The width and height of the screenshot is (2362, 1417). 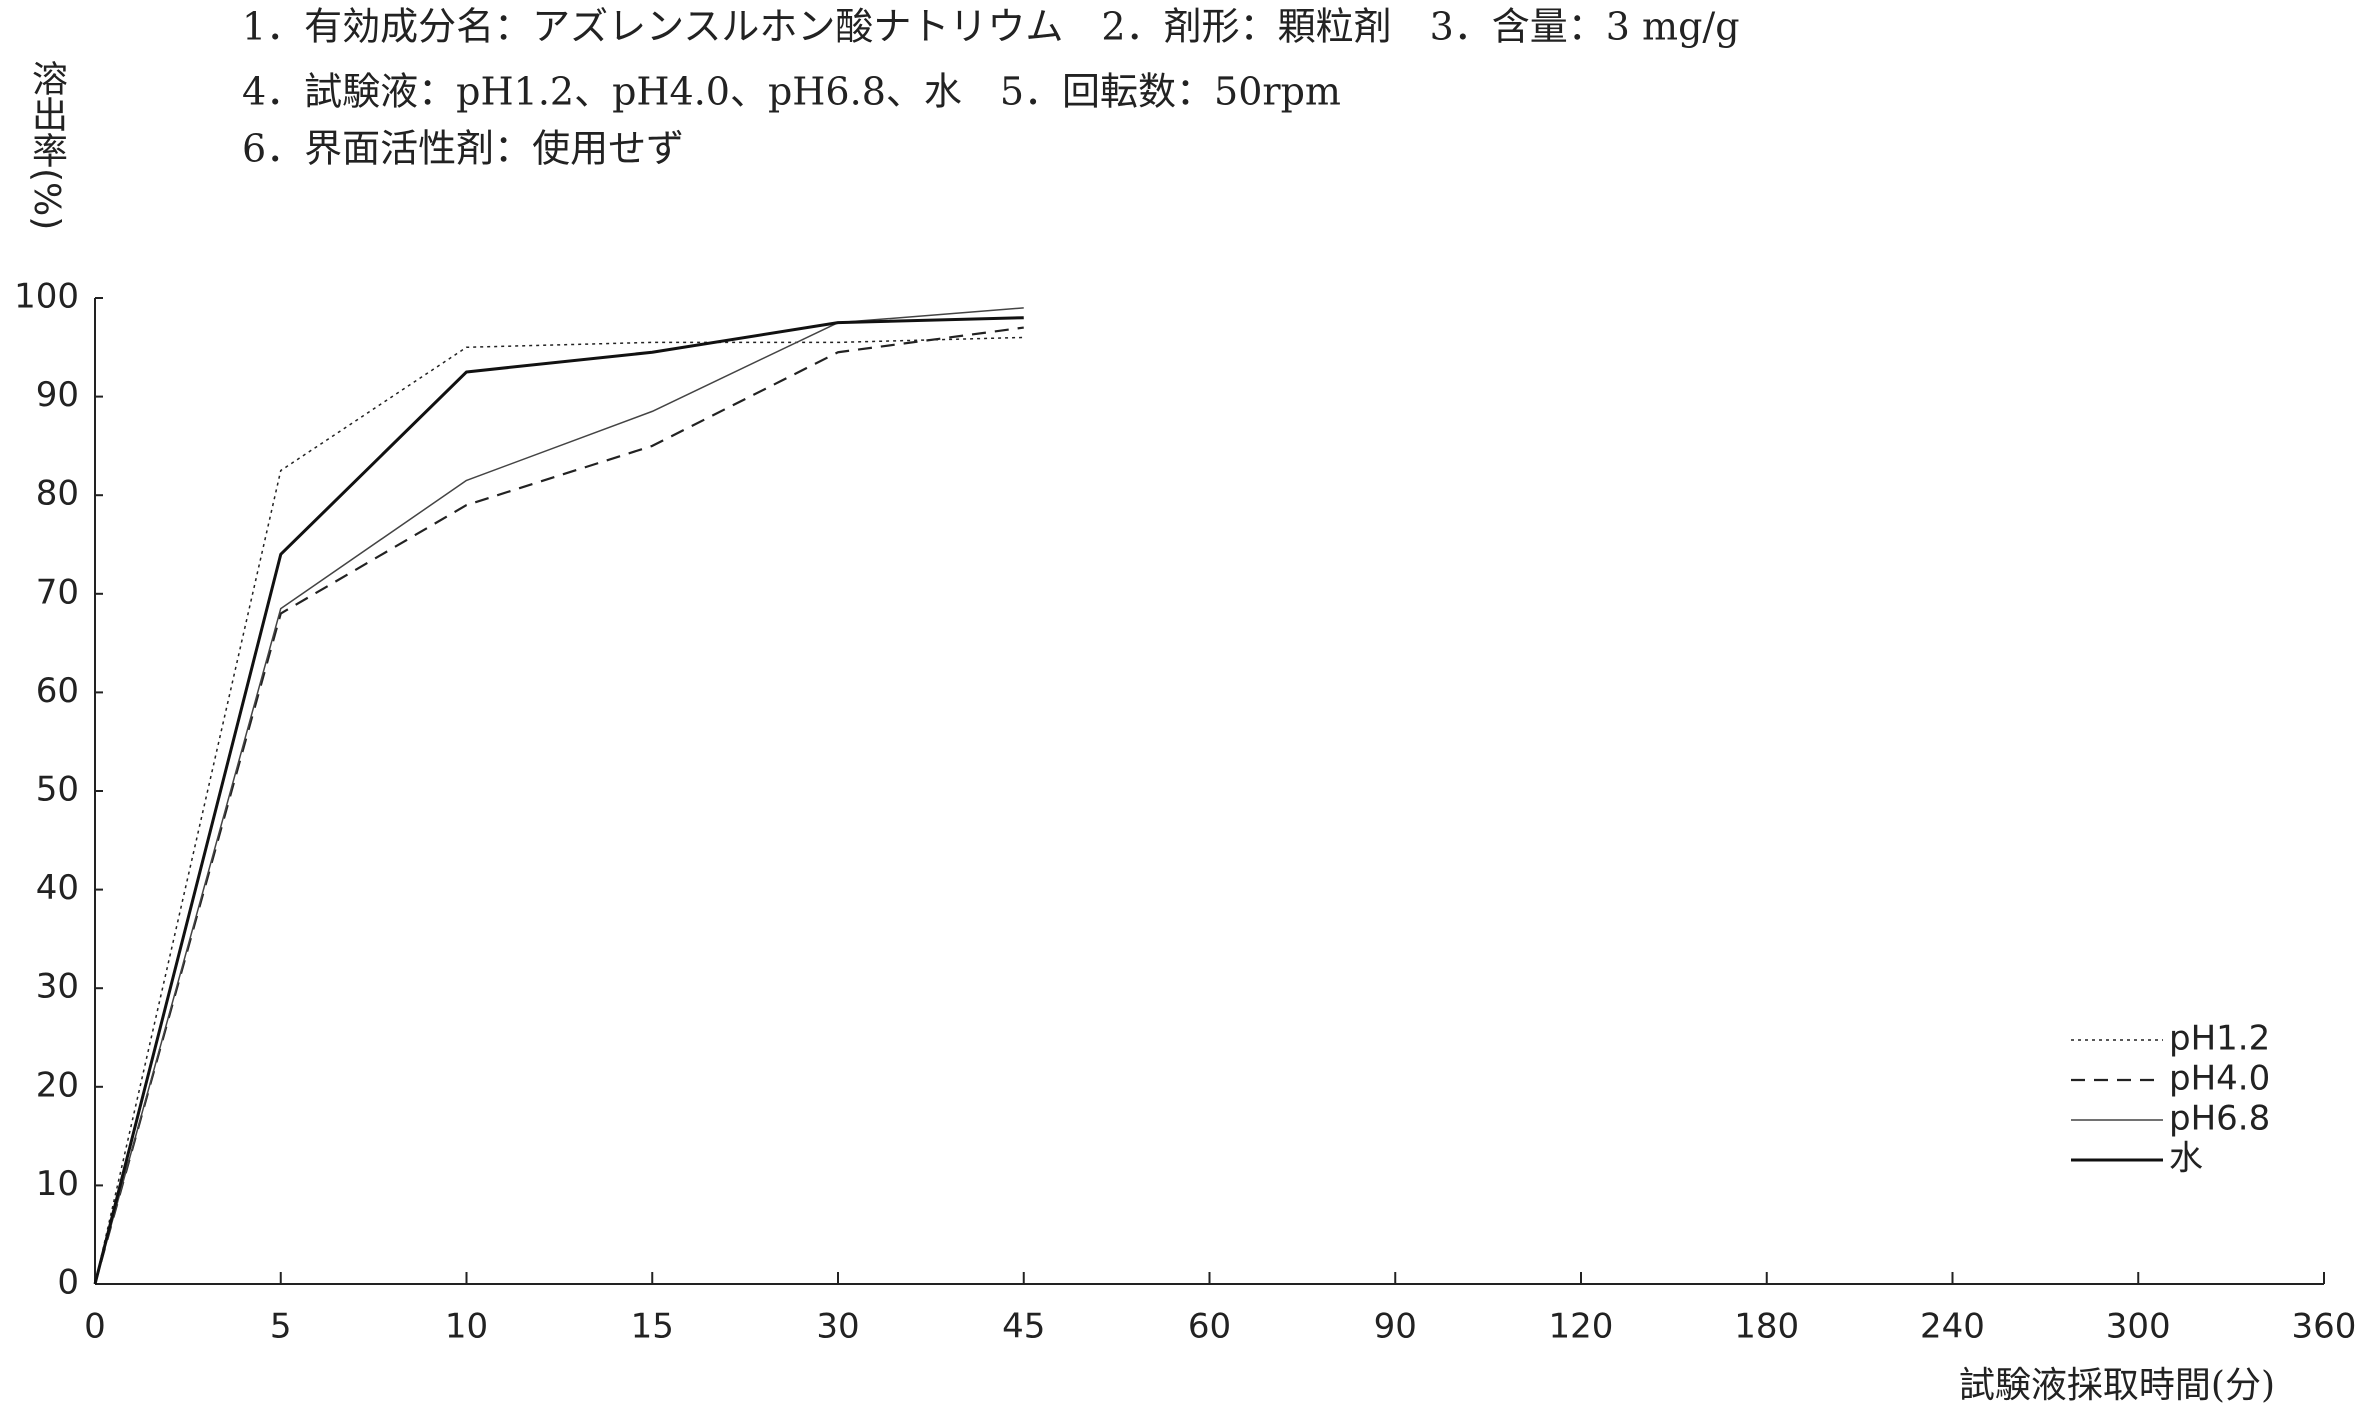 What do you see at coordinates (1023, 1327) in the screenshot?
I see `x-tick-label: 45` at bounding box center [1023, 1327].